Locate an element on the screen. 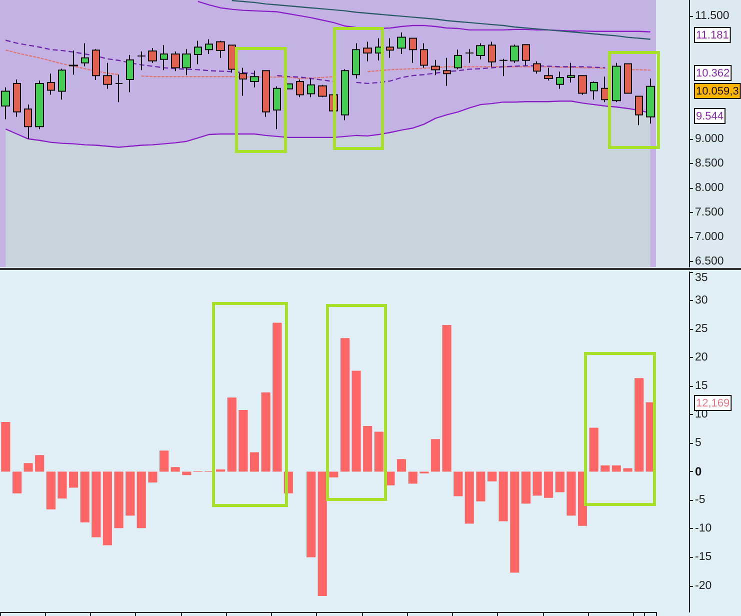 The width and height of the screenshot is (741, 616). y-tick-label: 7.000 is located at coordinates (709, 237).